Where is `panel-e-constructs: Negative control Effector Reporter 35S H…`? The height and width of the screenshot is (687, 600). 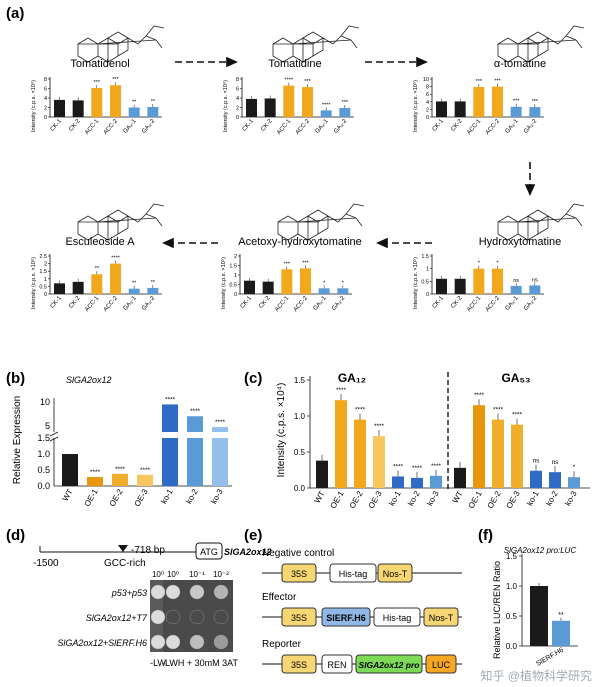 panel-e-constructs: Negative control Effector Reporter 35S H… is located at coordinates (362, 611).